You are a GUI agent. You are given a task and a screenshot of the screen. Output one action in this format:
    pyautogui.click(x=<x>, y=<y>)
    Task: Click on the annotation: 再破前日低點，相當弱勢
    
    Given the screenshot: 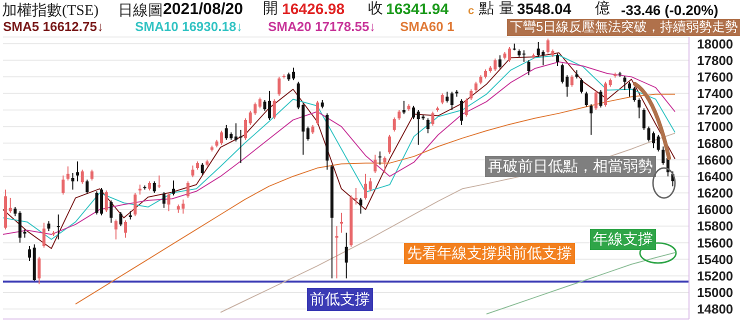 What is the action you would take?
    pyautogui.click(x=570, y=167)
    